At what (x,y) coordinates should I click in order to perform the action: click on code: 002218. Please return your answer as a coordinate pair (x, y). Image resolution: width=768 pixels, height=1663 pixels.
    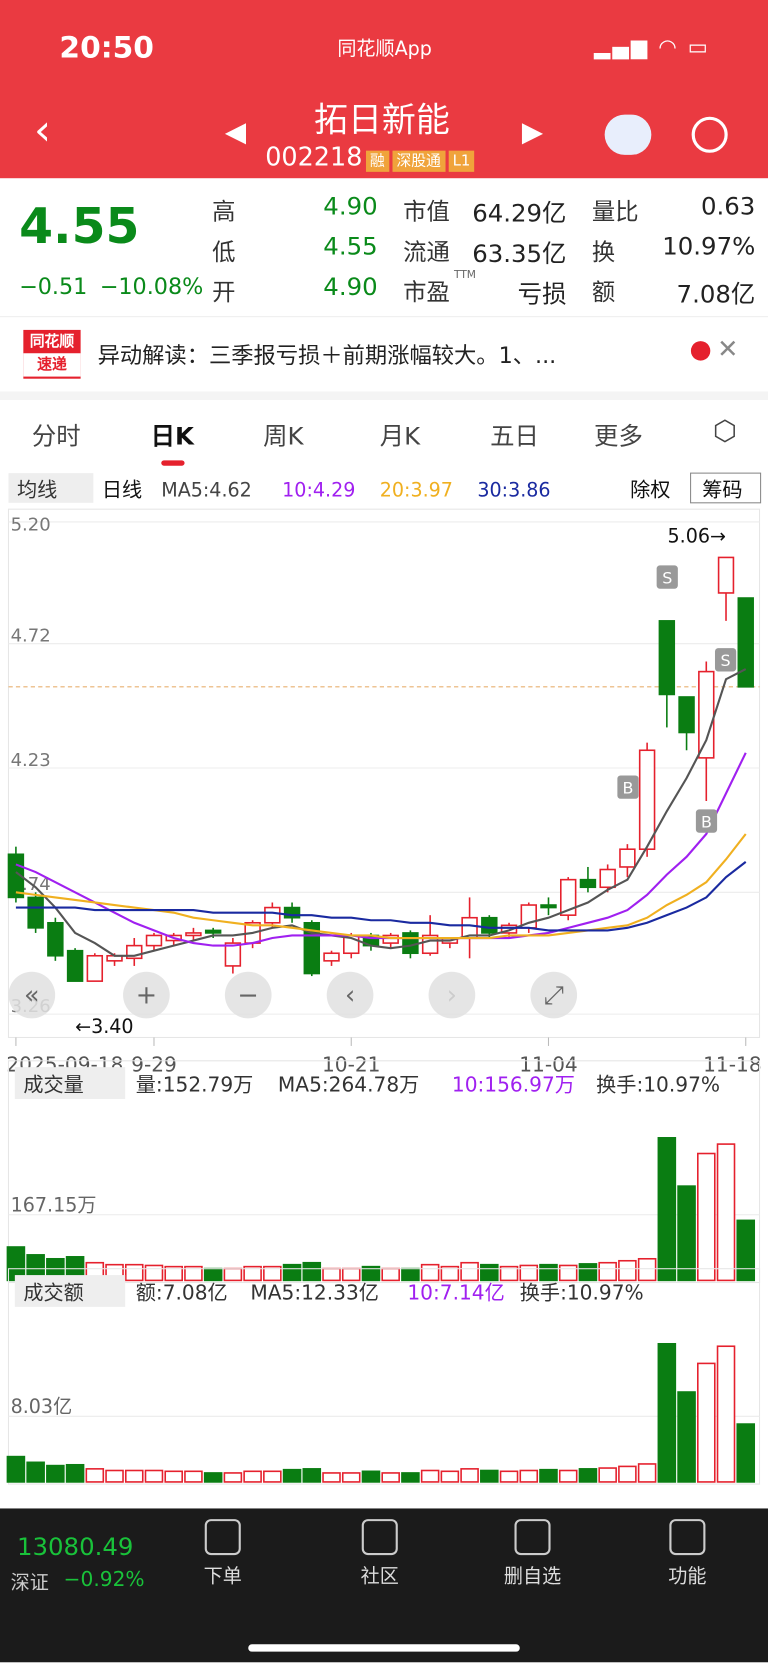
    Looking at the image, I should click on (314, 157).